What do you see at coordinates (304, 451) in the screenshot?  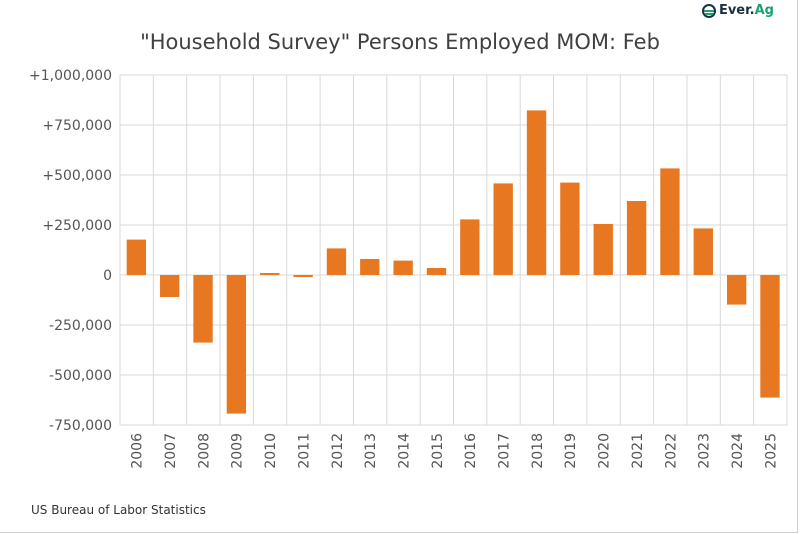 I see `x-tick-label: 2011` at bounding box center [304, 451].